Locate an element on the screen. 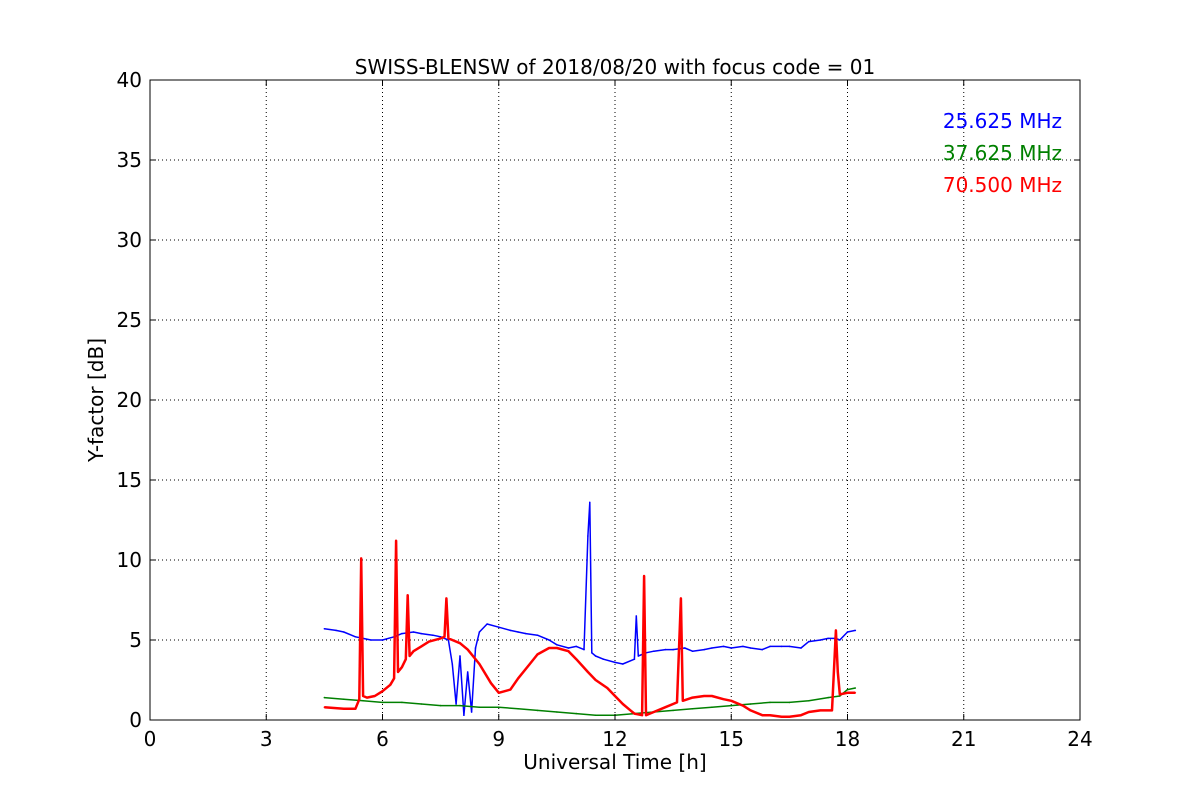 Image resolution: width=1200 pixels, height=800 pixels. x-tick-label: 0 is located at coordinates (150, 739).